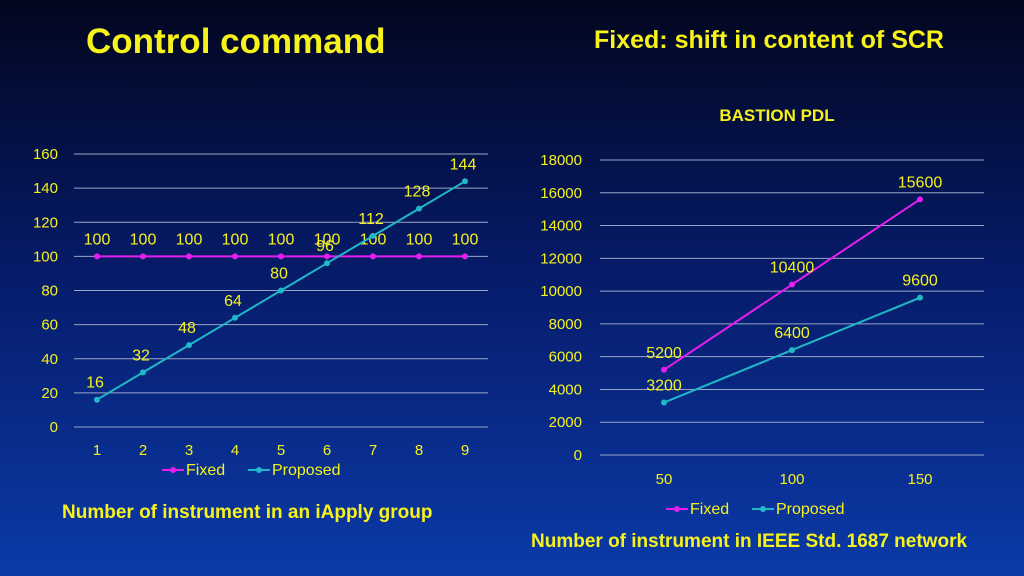 The height and width of the screenshot is (576, 1024). I want to click on right-y-tick-label: 14000, so click(561, 226).